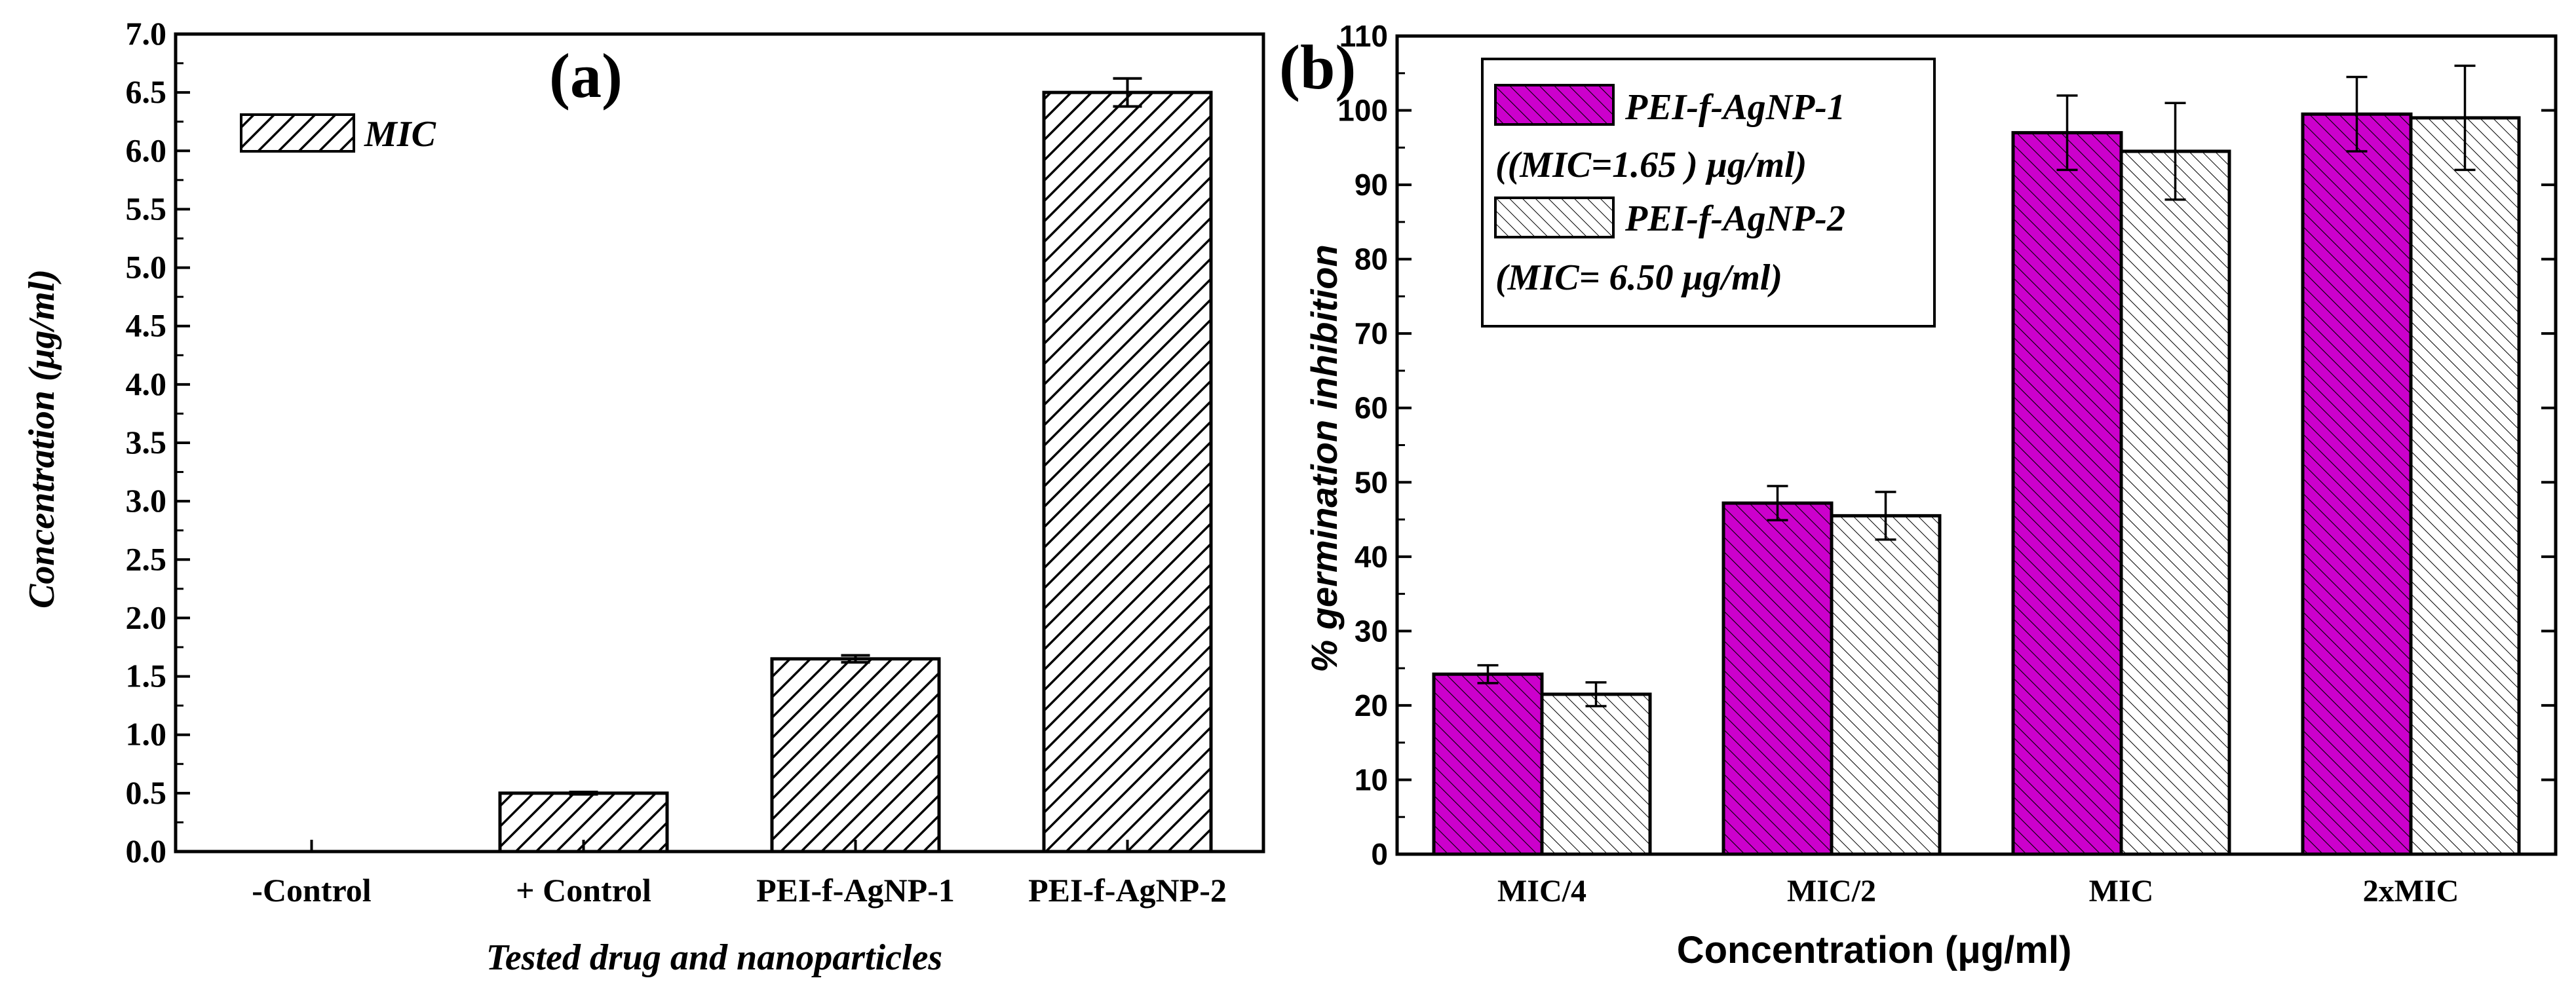 The width and height of the screenshot is (2576, 995). What do you see at coordinates (1541, 891) in the screenshot?
I see `x-tick-label: MIC/4` at bounding box center [1541, 891].